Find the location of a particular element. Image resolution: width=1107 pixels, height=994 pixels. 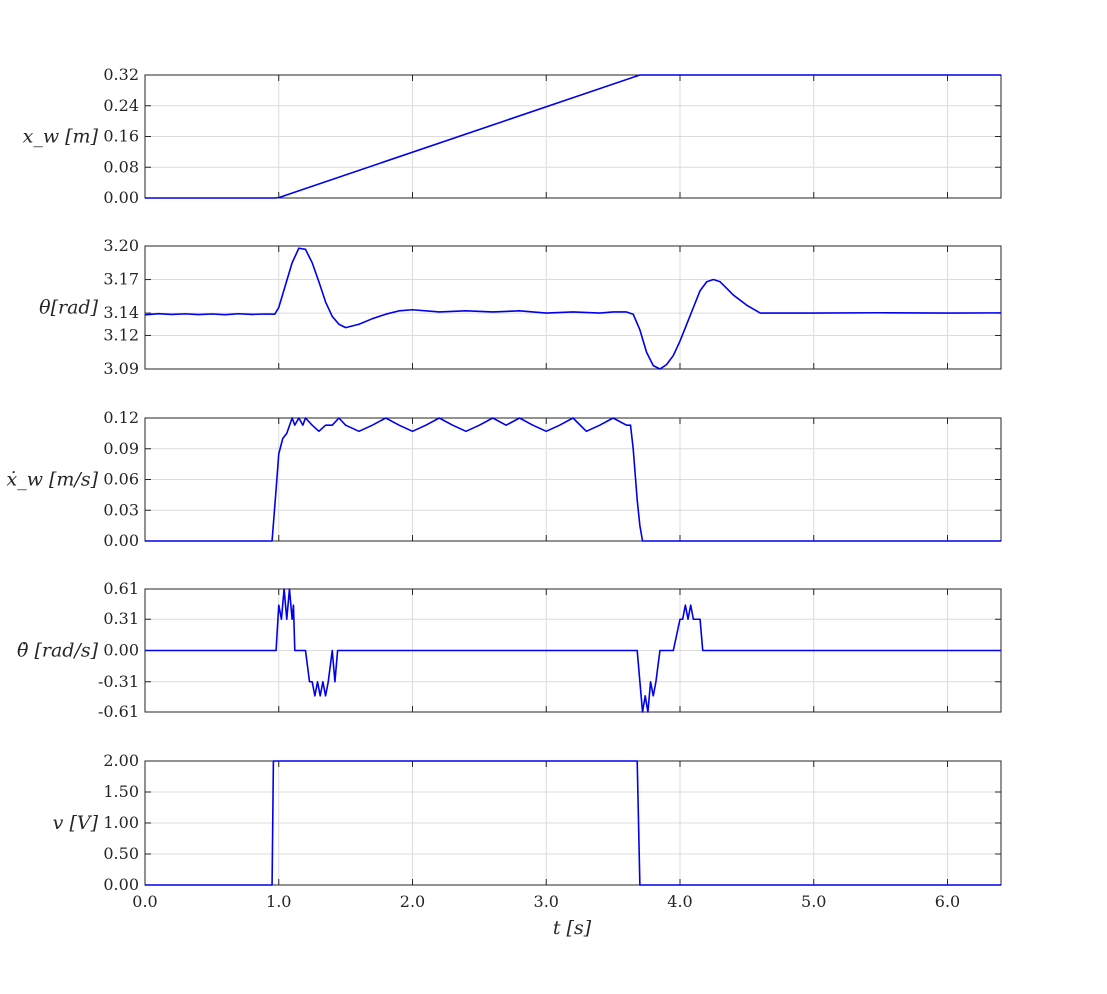

panel-3: 0.00 0.03 0.06 0.09 0.12 ẋ_w [m/s] is located at coordinates (504, 479).